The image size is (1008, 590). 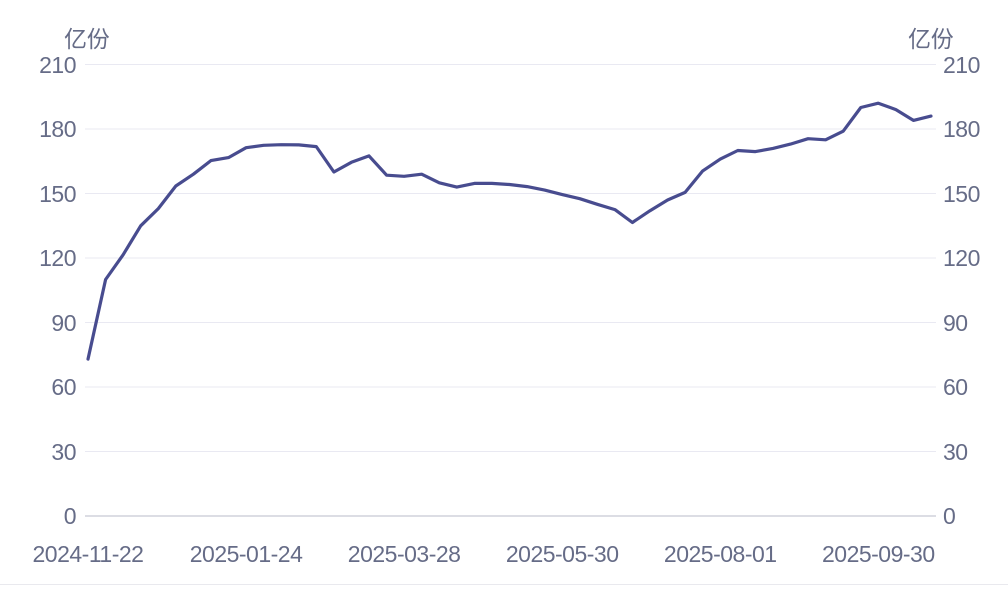 I want to click on y-axis-unit-label-right: 亿份, so click(x=931, y=39).